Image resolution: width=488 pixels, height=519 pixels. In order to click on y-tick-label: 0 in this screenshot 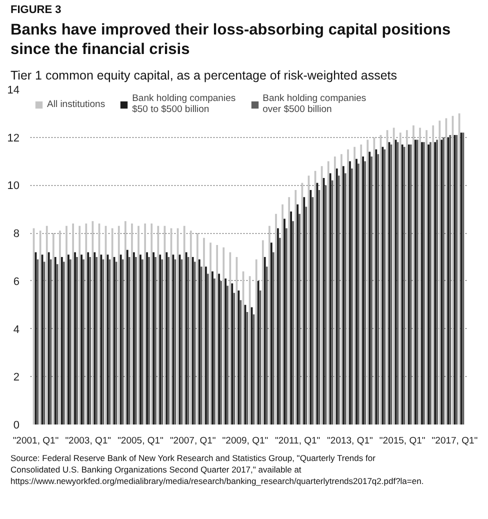, I will do `click(16, 426)`.